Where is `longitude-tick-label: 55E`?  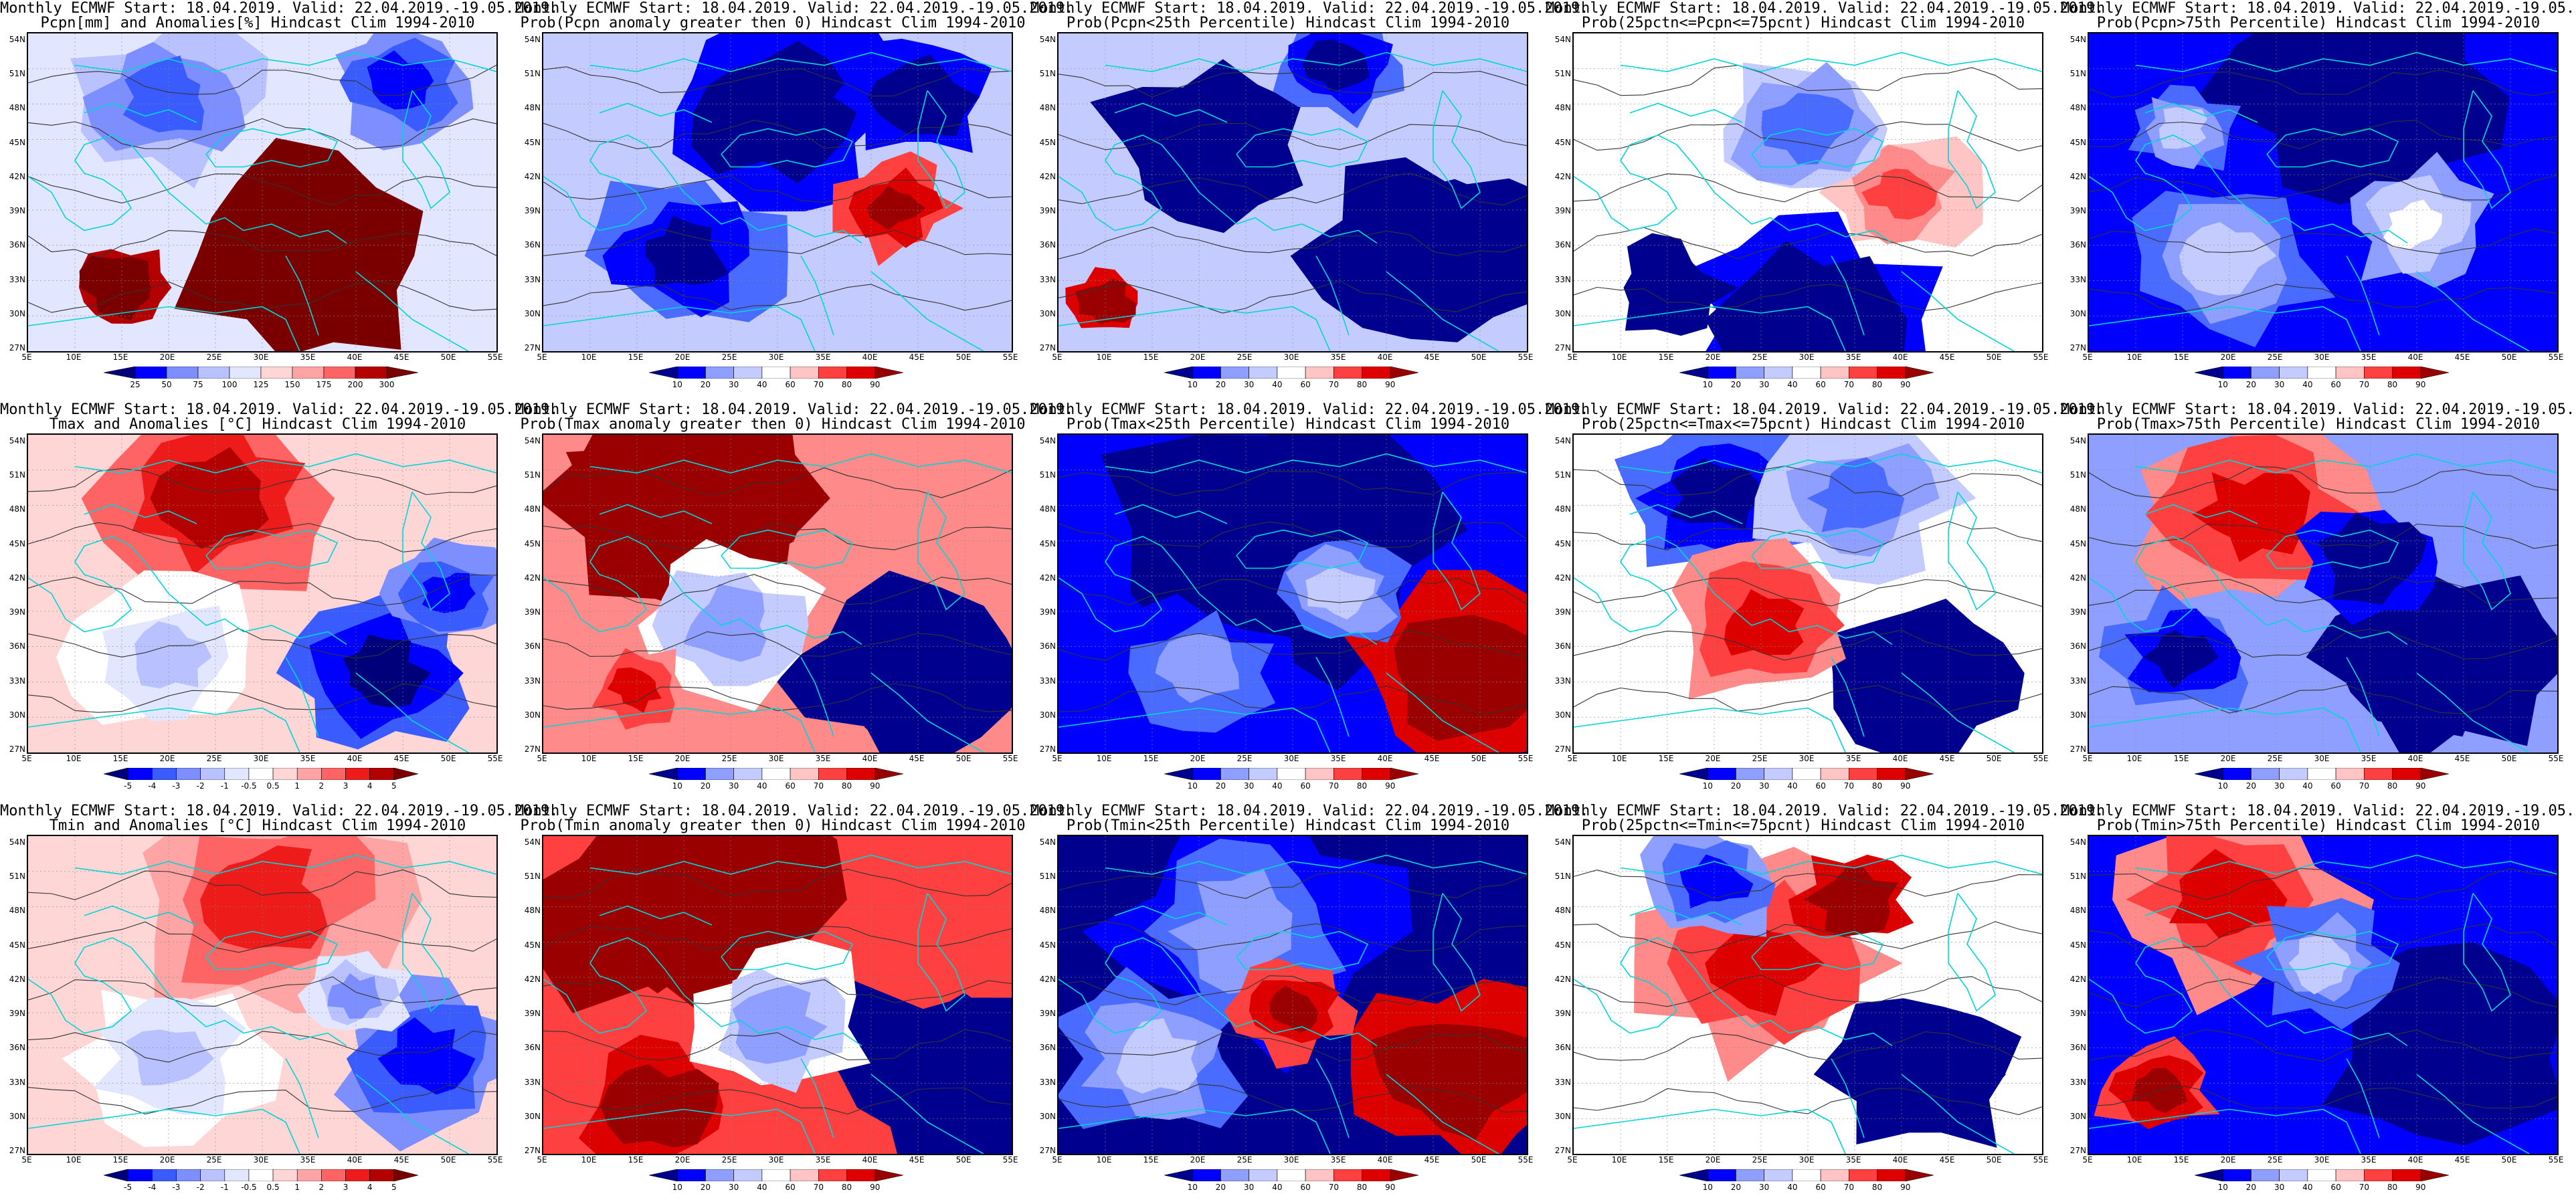
longitude-tick-label: 55E is located at coordinates (1010, 1160).